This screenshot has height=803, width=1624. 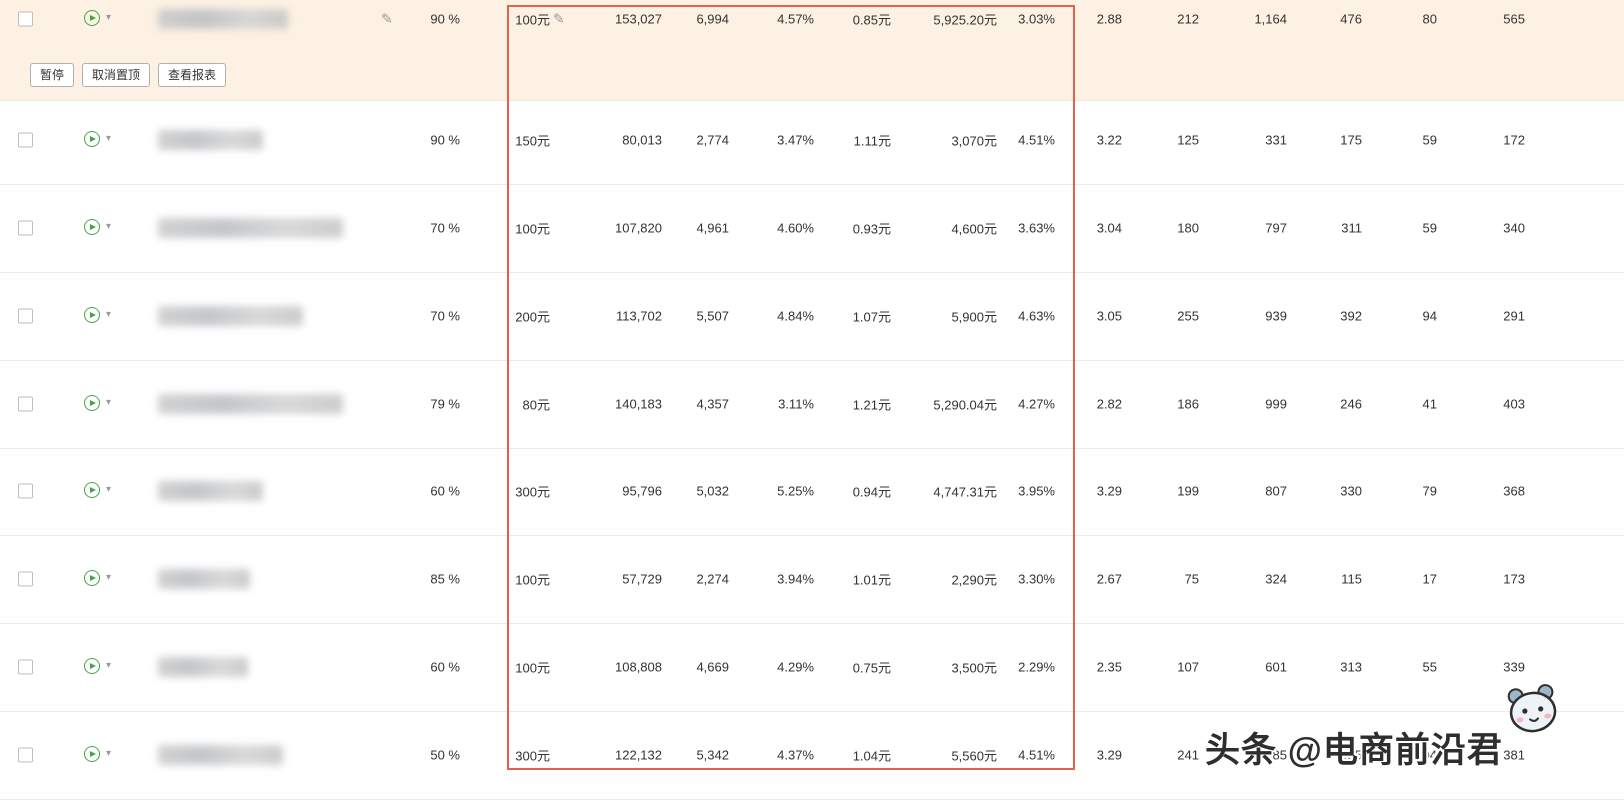 I want to click on cell-cpc: 1.01元, so click(x=871, y=580).